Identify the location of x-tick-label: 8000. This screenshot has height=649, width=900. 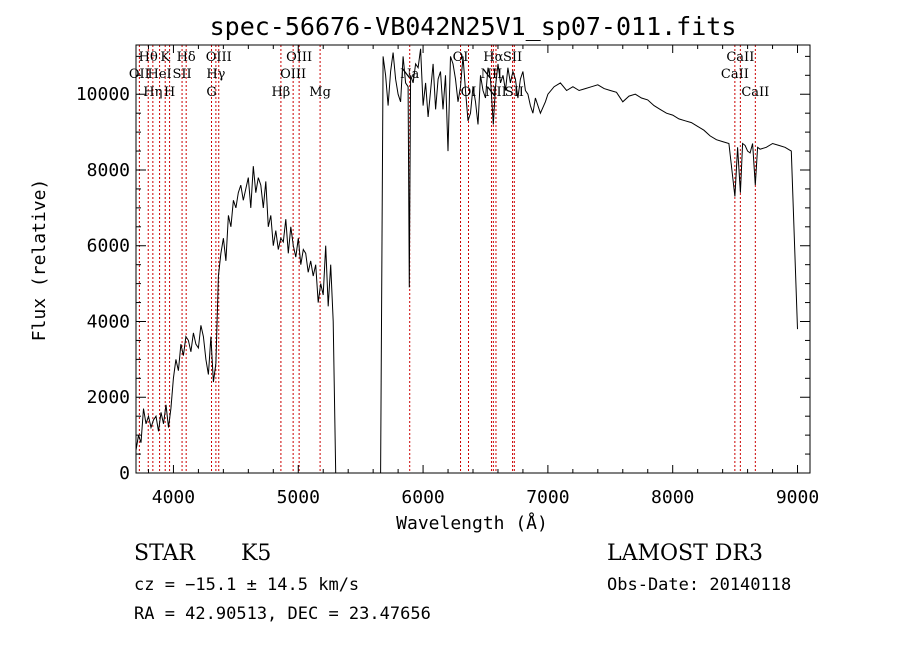
(672, 497).